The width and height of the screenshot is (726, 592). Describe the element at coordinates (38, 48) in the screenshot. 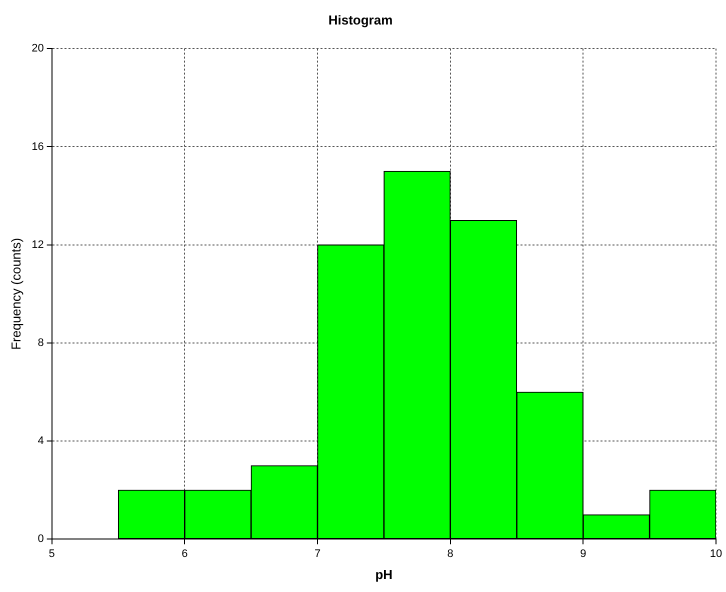

I see `y-tick-label: 20` at that location.